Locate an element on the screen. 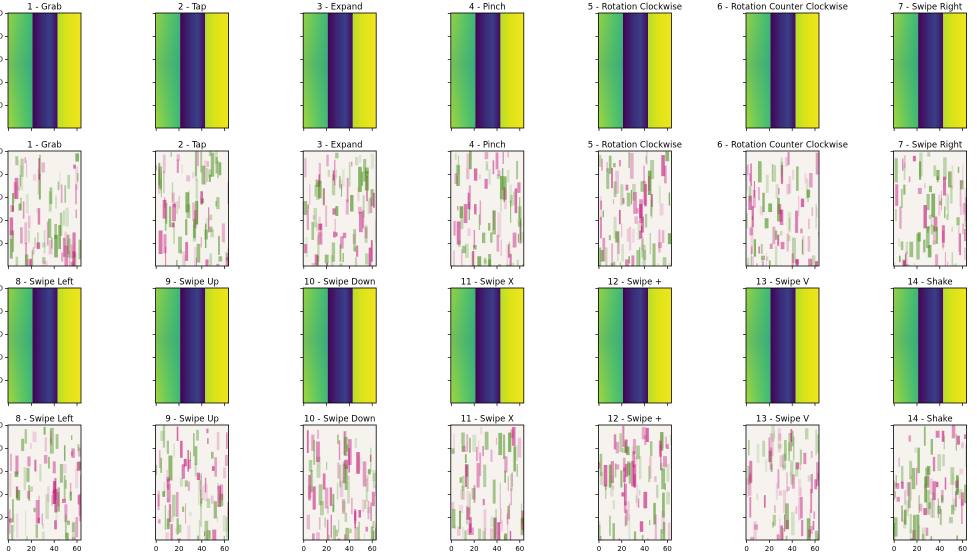 This screenshot has width=977, height=554. subplot-title: 4 - Pinch is located at coordinates (487, 146).